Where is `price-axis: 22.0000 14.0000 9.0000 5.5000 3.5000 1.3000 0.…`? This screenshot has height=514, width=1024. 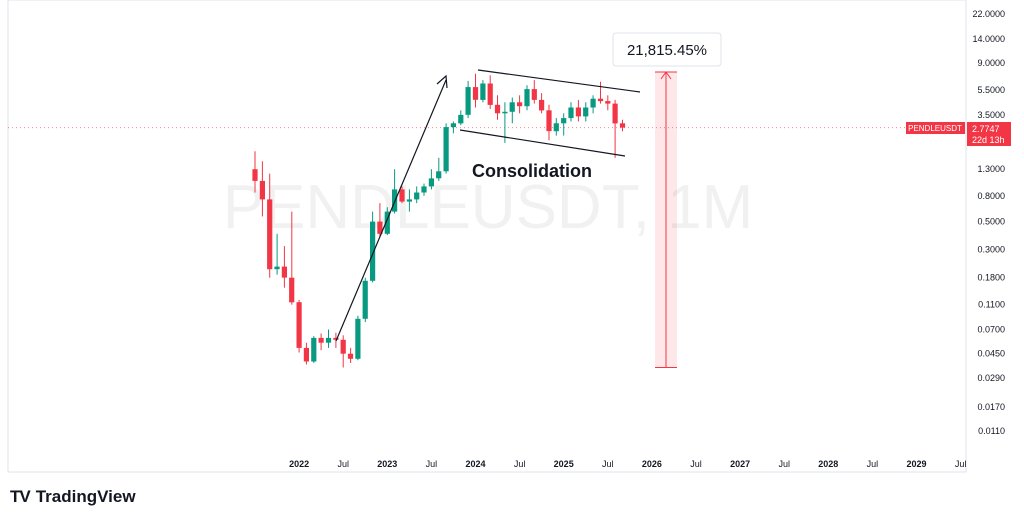 price-axis: 22.0000 14.0000 9.0000 5.5000 3.5000 1.3000 0.… is located at coordinates (988, 222).